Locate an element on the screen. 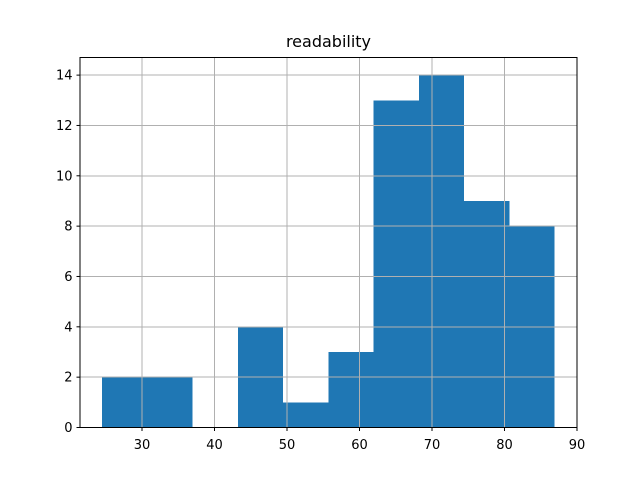 Image resolution: width=640 pixels, height=480 pixels. y-tick-label: 8 is located at coordinates (68, 227).